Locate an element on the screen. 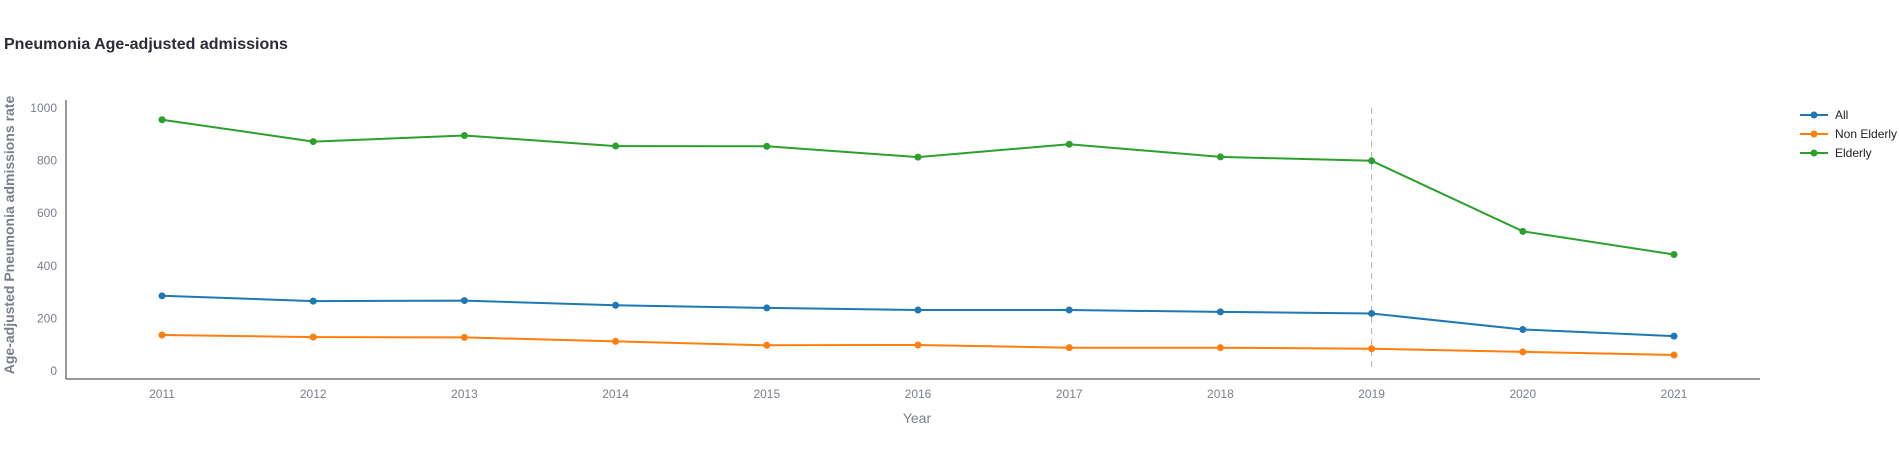 The height and width of the screenshot is (450, 1899). x-tick-label: 2018 is located at coordinates (1220, 394).